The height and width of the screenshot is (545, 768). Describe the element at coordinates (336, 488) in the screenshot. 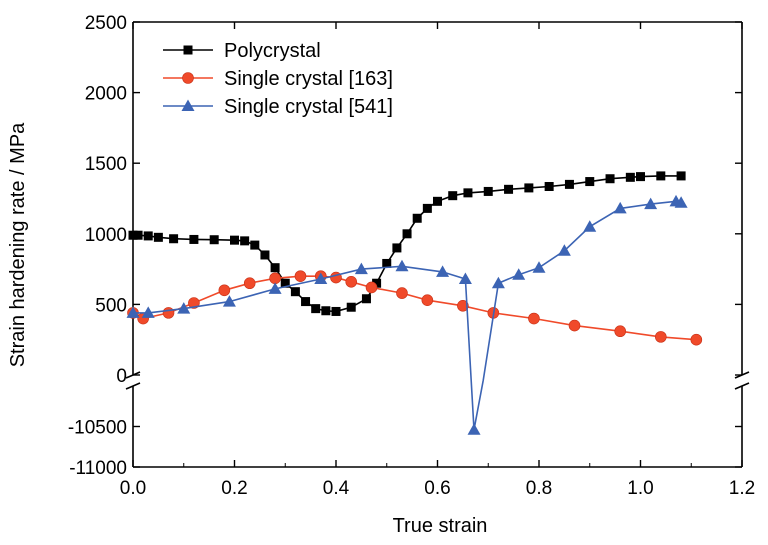

I see `x-tick-label: 0.4` at that location.